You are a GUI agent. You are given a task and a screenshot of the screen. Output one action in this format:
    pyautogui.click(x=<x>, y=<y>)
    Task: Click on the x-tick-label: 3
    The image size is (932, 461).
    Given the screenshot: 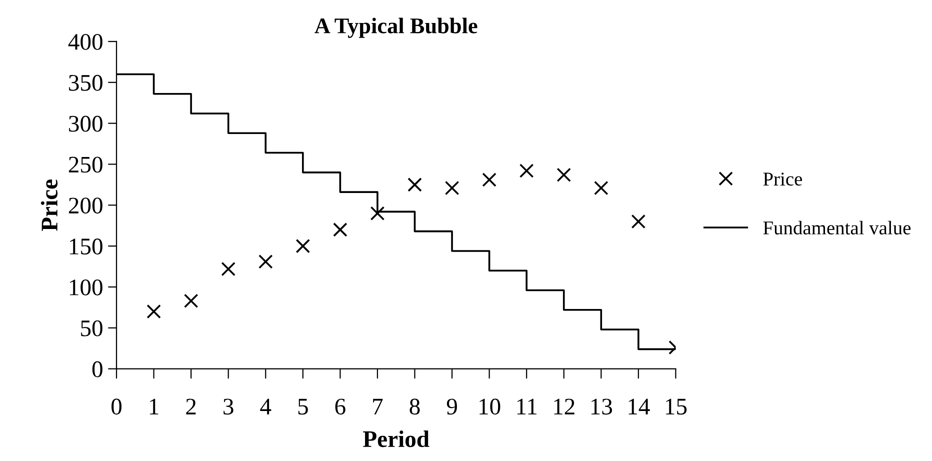 What is the action you would take?
    pyautogui.click(x=229, y=406)
    